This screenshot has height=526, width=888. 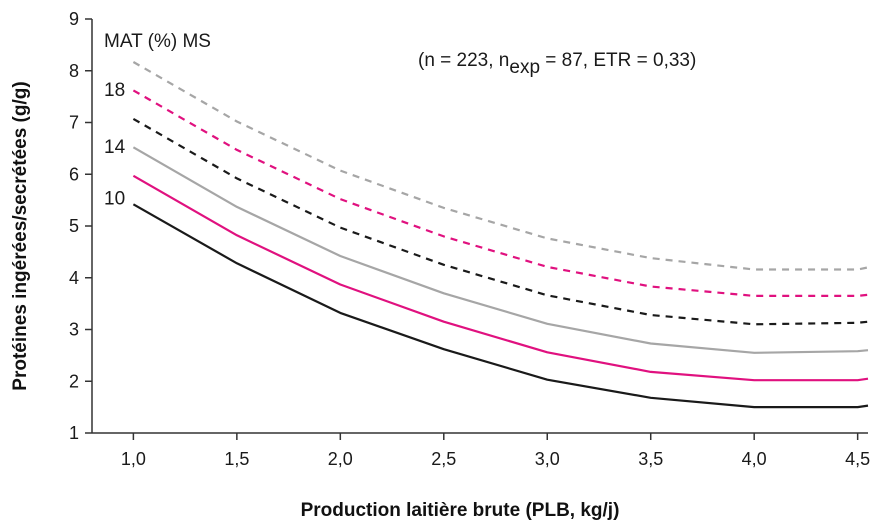 I want to click on x-tick-label: 2,5, so click(x=443, y=459).